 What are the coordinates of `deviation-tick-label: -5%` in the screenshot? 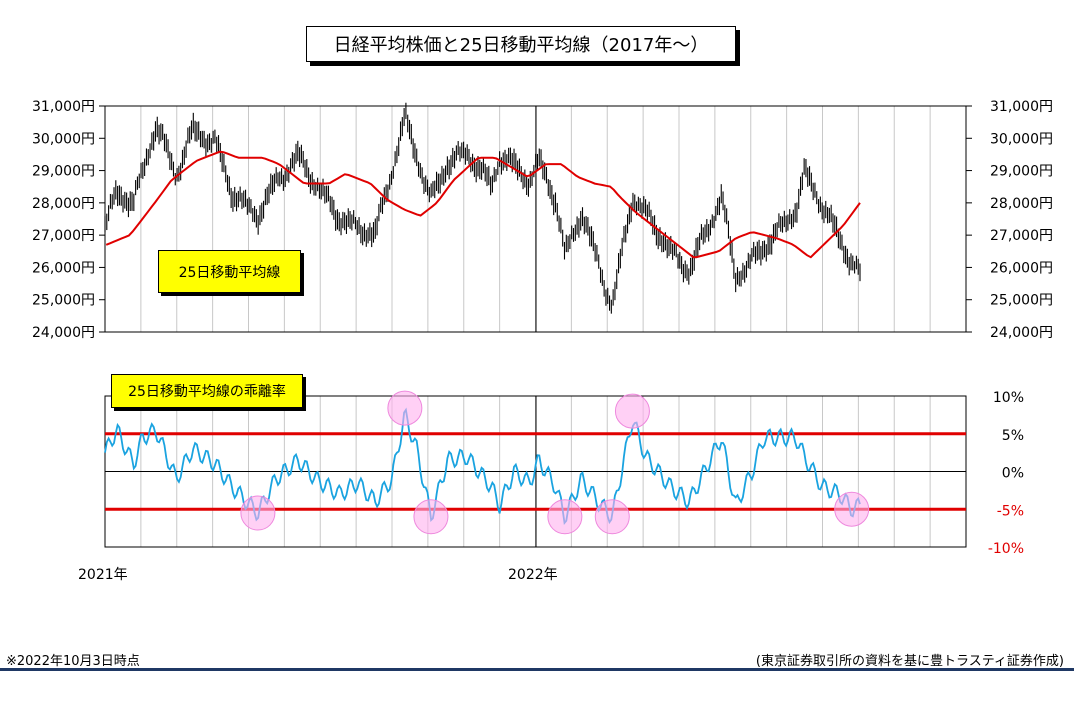 It's located at (1010, 511).